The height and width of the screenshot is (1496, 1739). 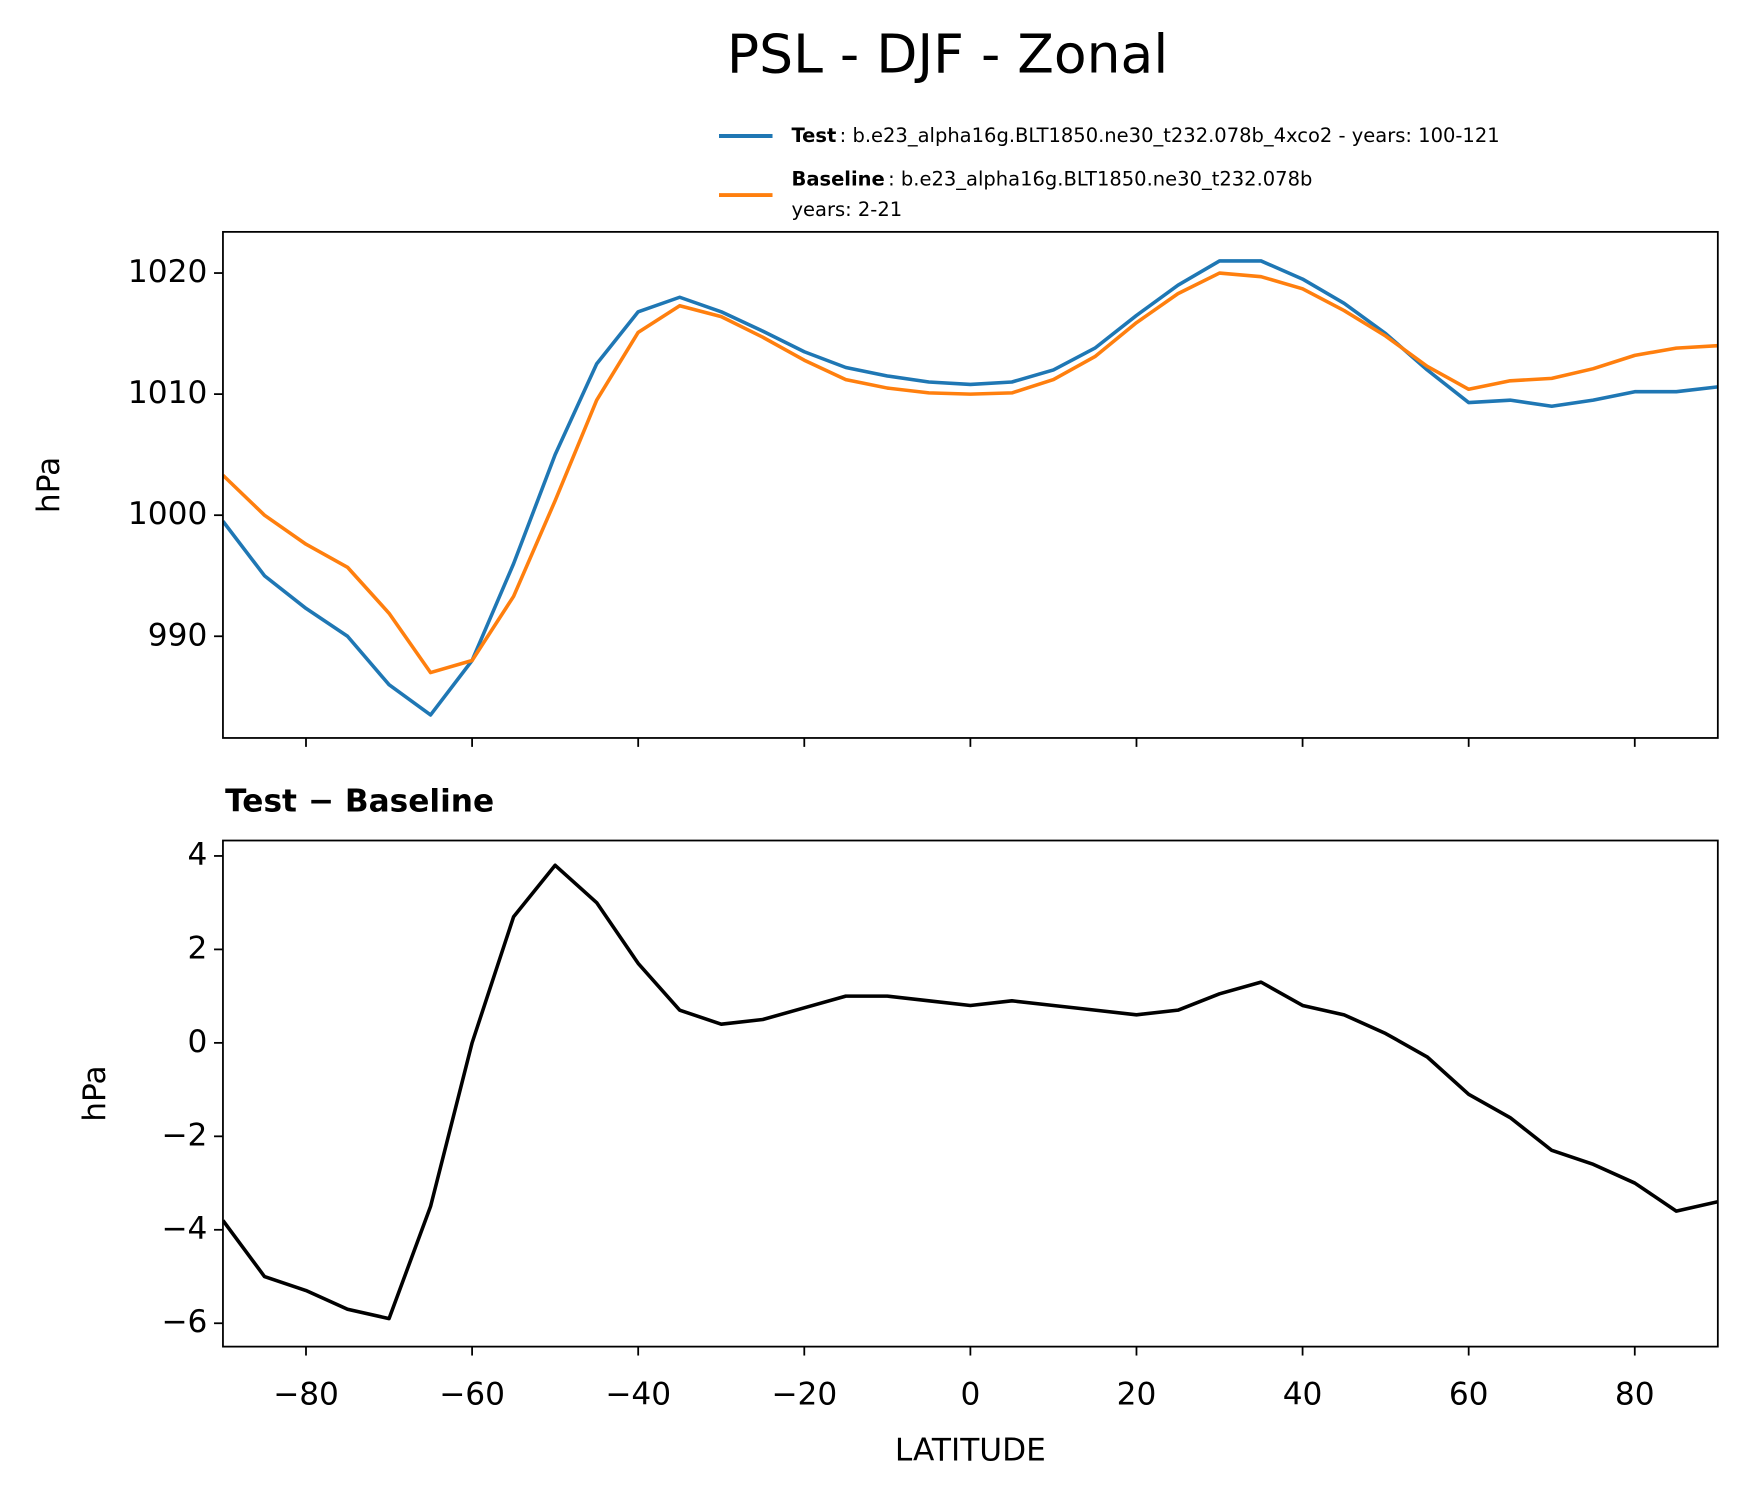 What do you see at coordinates (837, 178) in the screenshot?
I see `legend-name: Baseline` at bounding box center [837, 178].